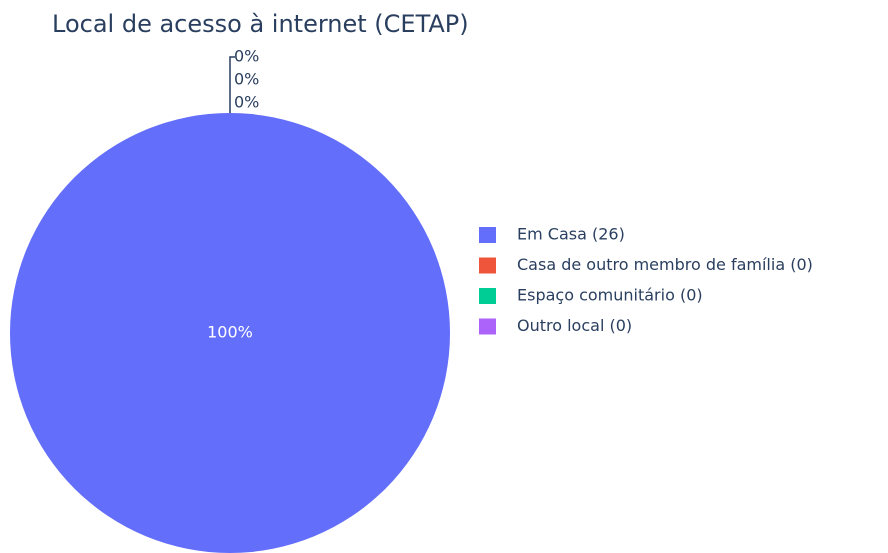 This screenshot has width=888, height=553. I want to click on chart-title: Local de acesso à internet (CETAP), so click(260, 24).